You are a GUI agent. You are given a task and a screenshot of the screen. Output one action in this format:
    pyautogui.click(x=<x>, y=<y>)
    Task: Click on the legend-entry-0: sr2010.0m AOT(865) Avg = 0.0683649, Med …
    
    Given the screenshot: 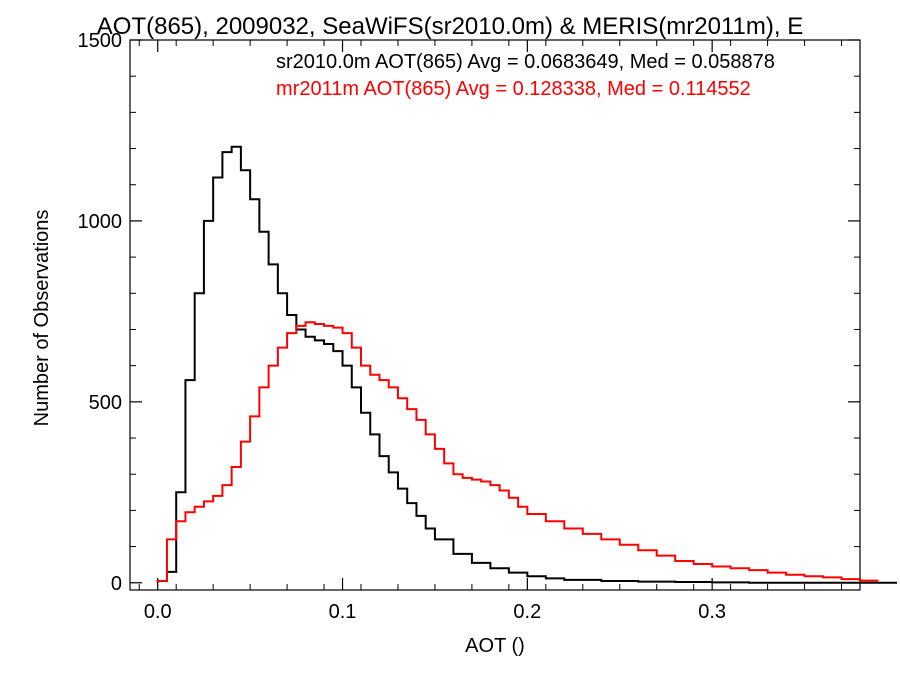 What is the action you would take?
    pyautogui.click(x=525, y=62)
    